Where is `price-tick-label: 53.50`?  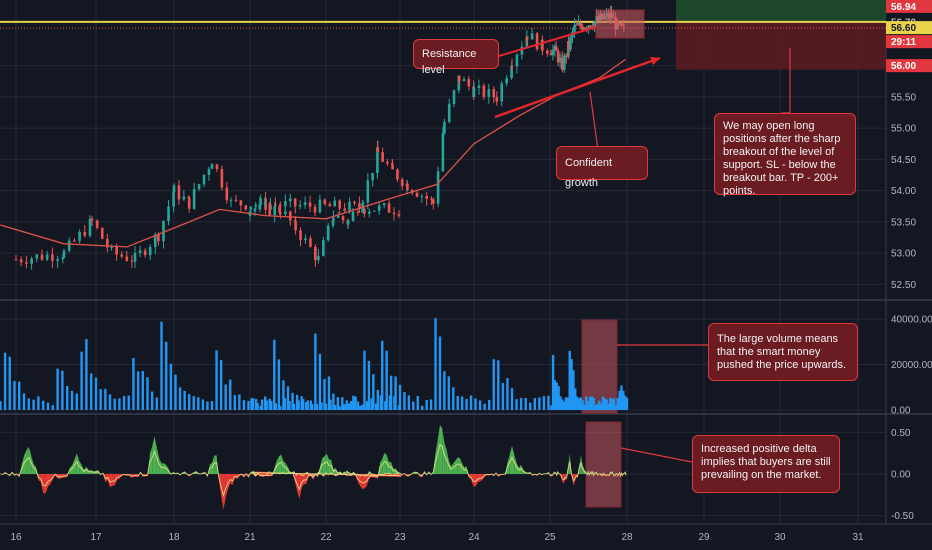
price-tick-label: 53.50 is located at coordinates (903, 222).